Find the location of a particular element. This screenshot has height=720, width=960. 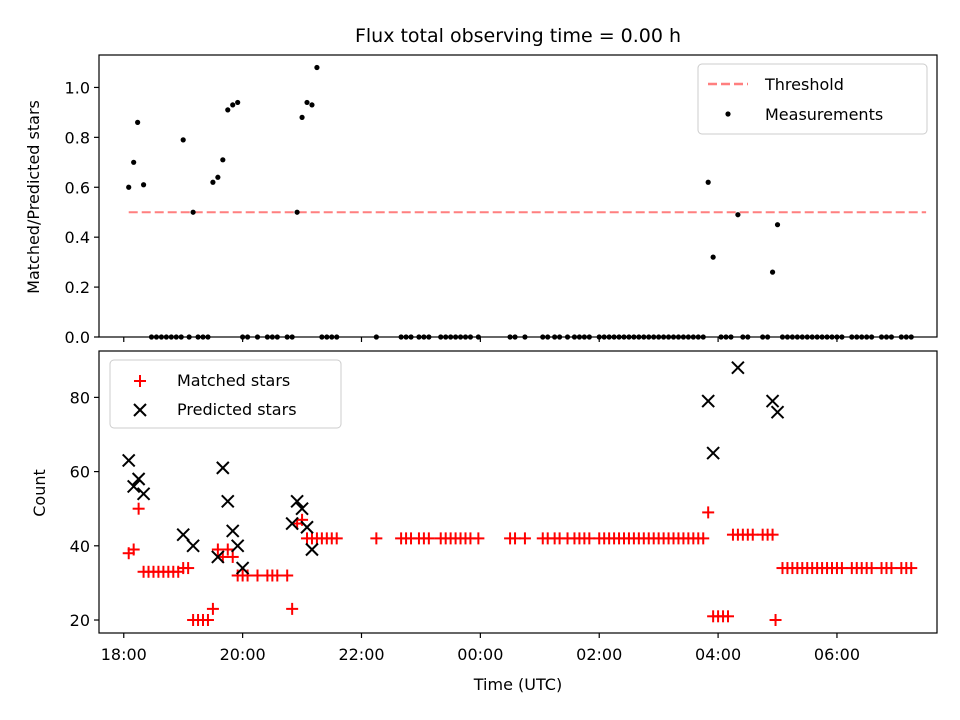

bottom-legend-box is located at coordinates (225, 394).